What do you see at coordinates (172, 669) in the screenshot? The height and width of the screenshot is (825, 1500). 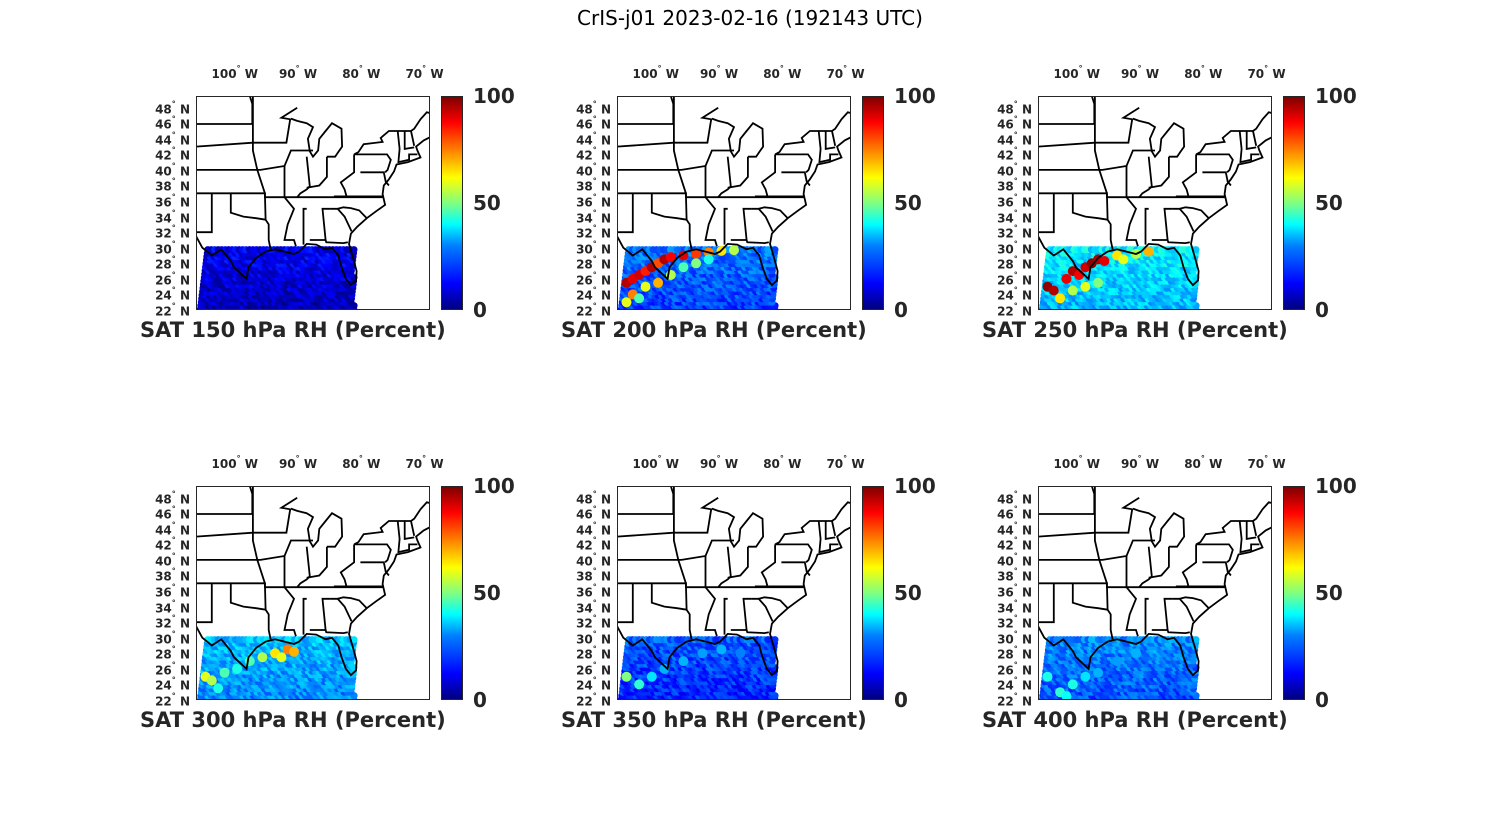 I see `lat-tick-label: 26° N` at bounding box center [172, 669].